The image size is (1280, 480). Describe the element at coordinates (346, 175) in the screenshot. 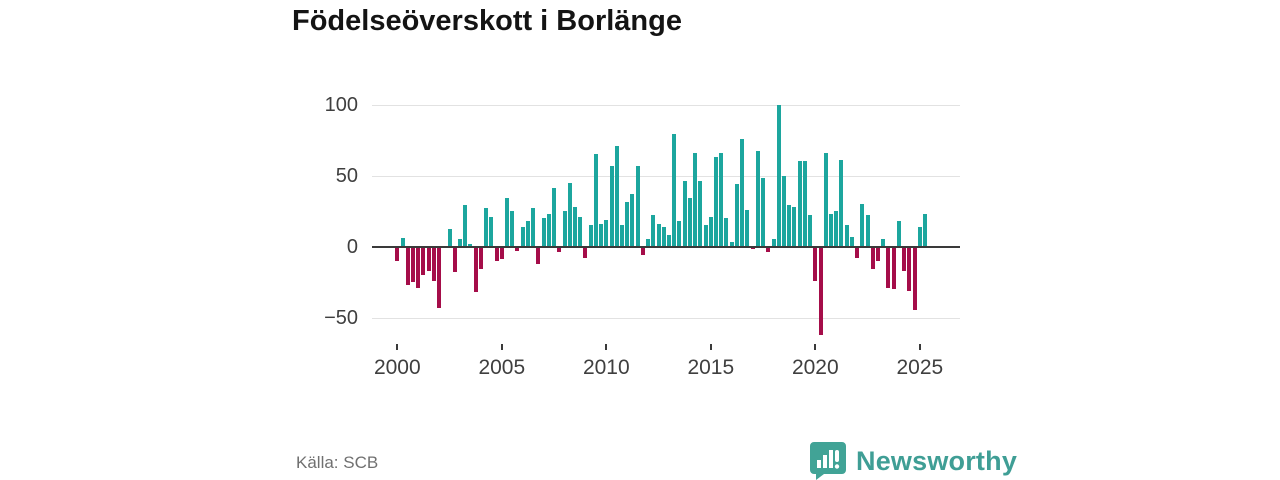

I see `y-tick-label: 50` at that location.